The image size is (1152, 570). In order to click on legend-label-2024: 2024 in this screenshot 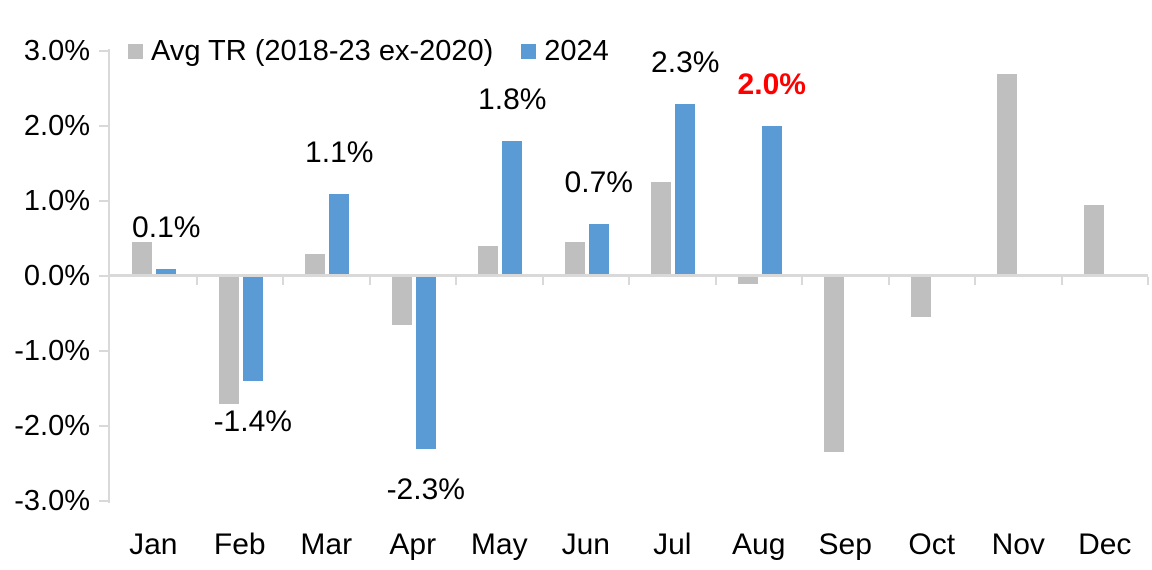, I will do `click(576, 50)`.